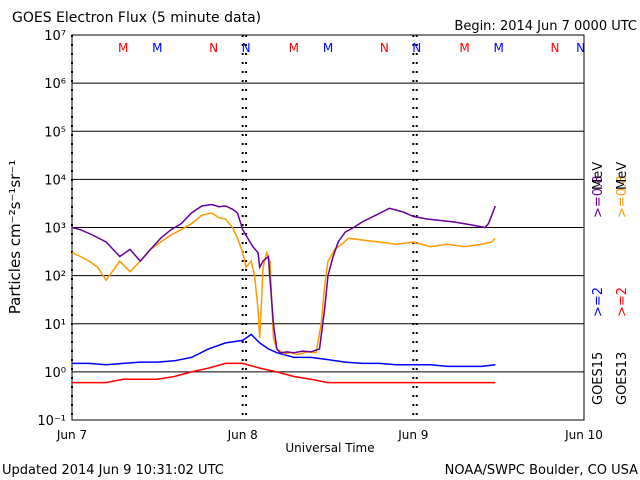 This screenshot has height=480, width=640. I want to click on y-tick-label: 10⁴, so click(55, 180).